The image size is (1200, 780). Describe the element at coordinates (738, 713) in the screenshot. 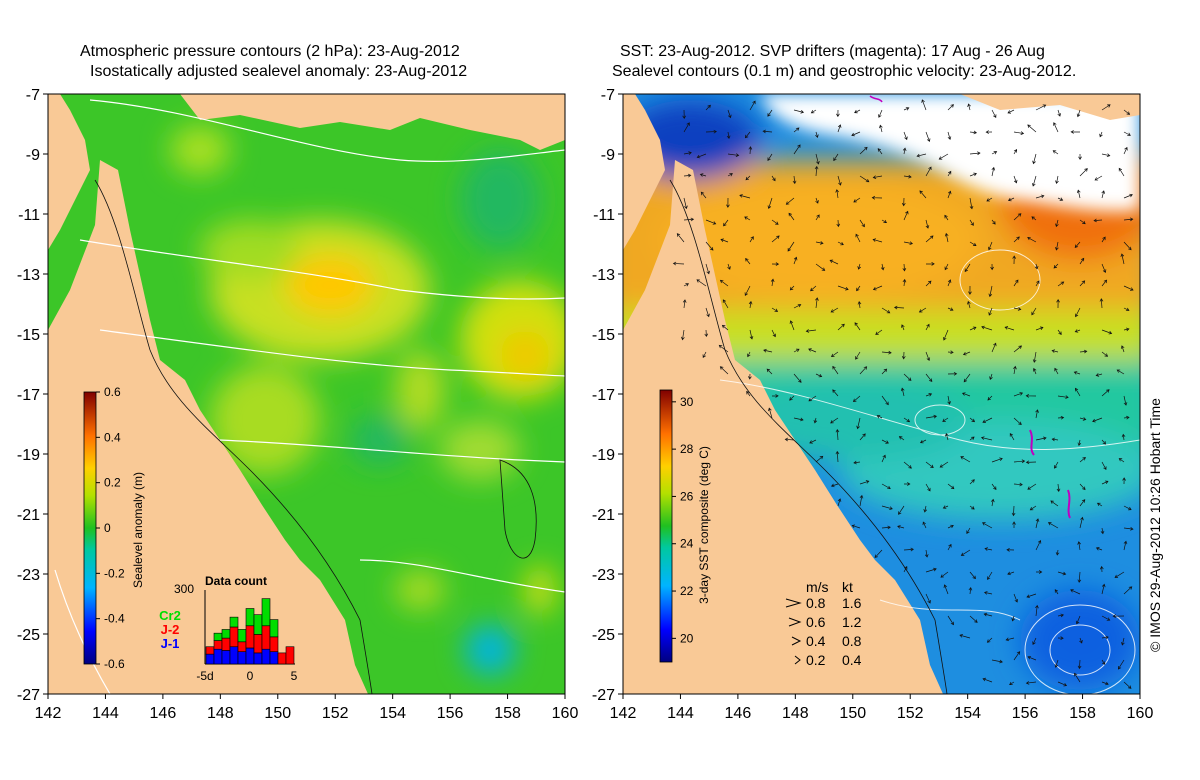

I see `right-xtick-label: 146` at that location.